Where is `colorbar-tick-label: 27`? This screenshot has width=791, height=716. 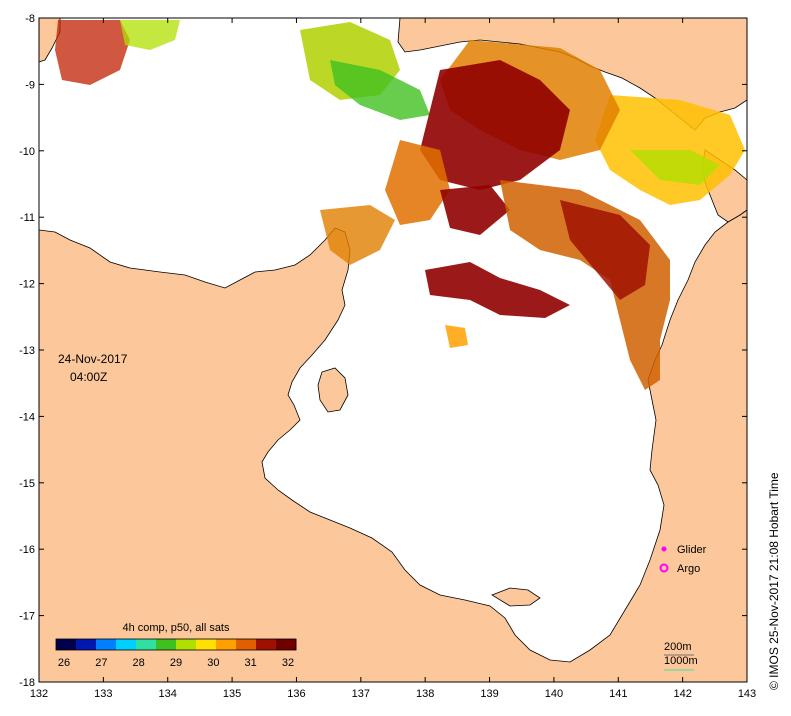
colorbar-tick-label: 27 is located at coordinates (101, 663).